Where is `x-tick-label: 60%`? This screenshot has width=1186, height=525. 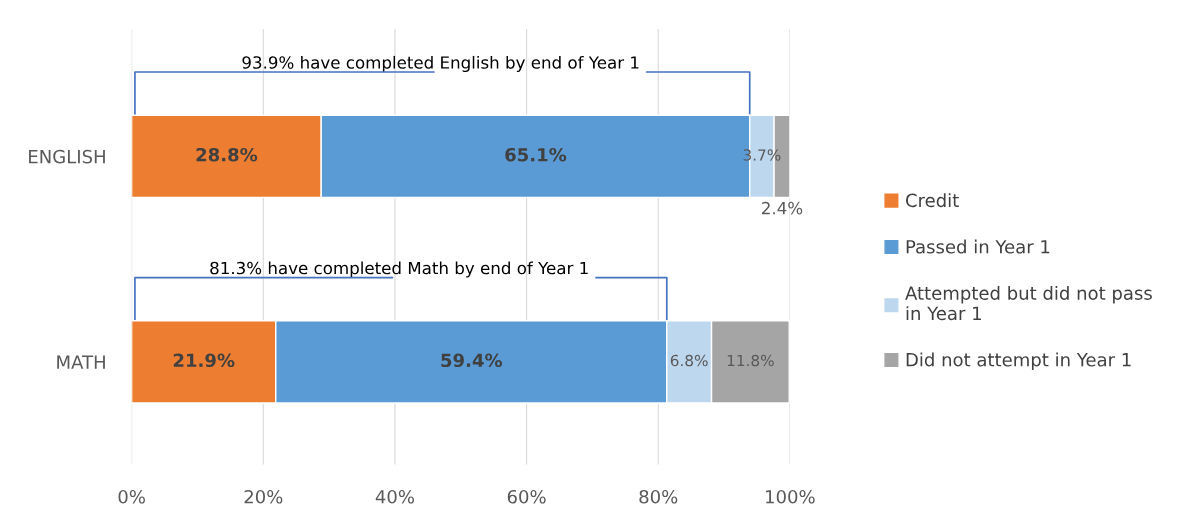 x-tick-label: 60% is located at coordinates (526, 496).